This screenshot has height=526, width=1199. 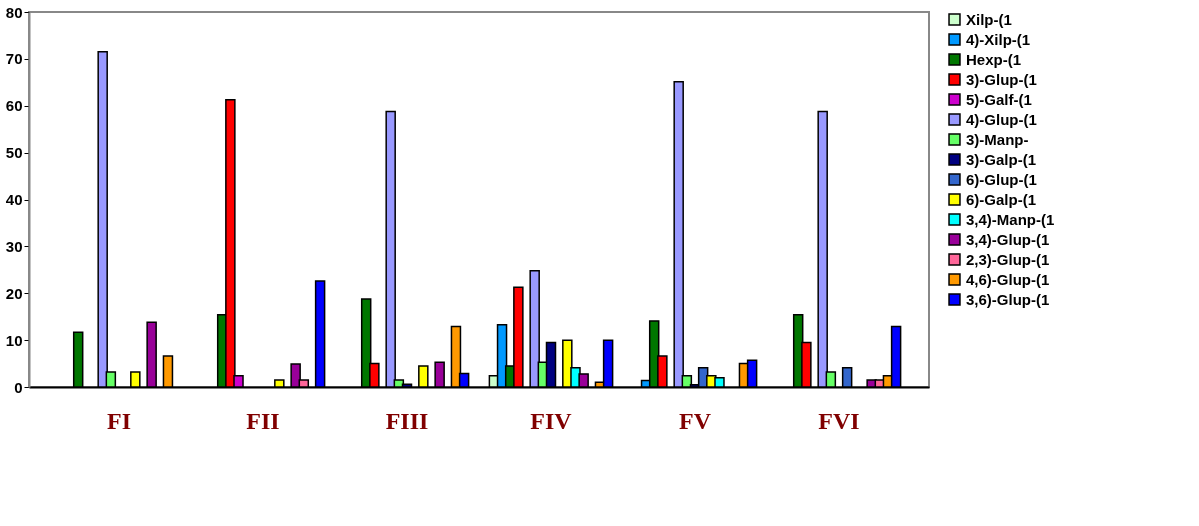 I want to click on legend-label: 3,4)-Manp-(1, so click(x=1010, y=219).